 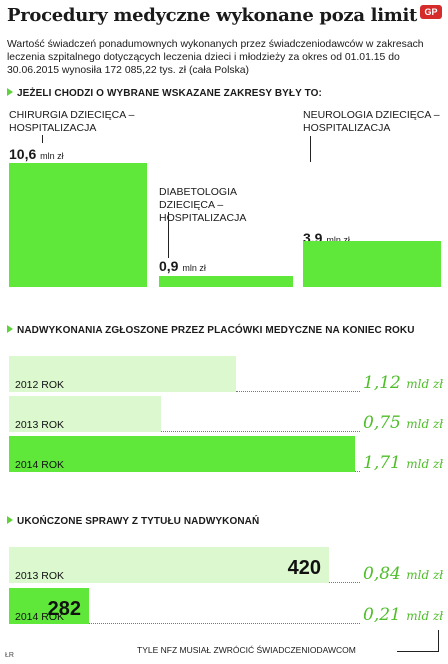 What do you see at coordinates (304, 568) in the screenshot?
I see `s3-count-label: 420` at bounding box center [304, 568].